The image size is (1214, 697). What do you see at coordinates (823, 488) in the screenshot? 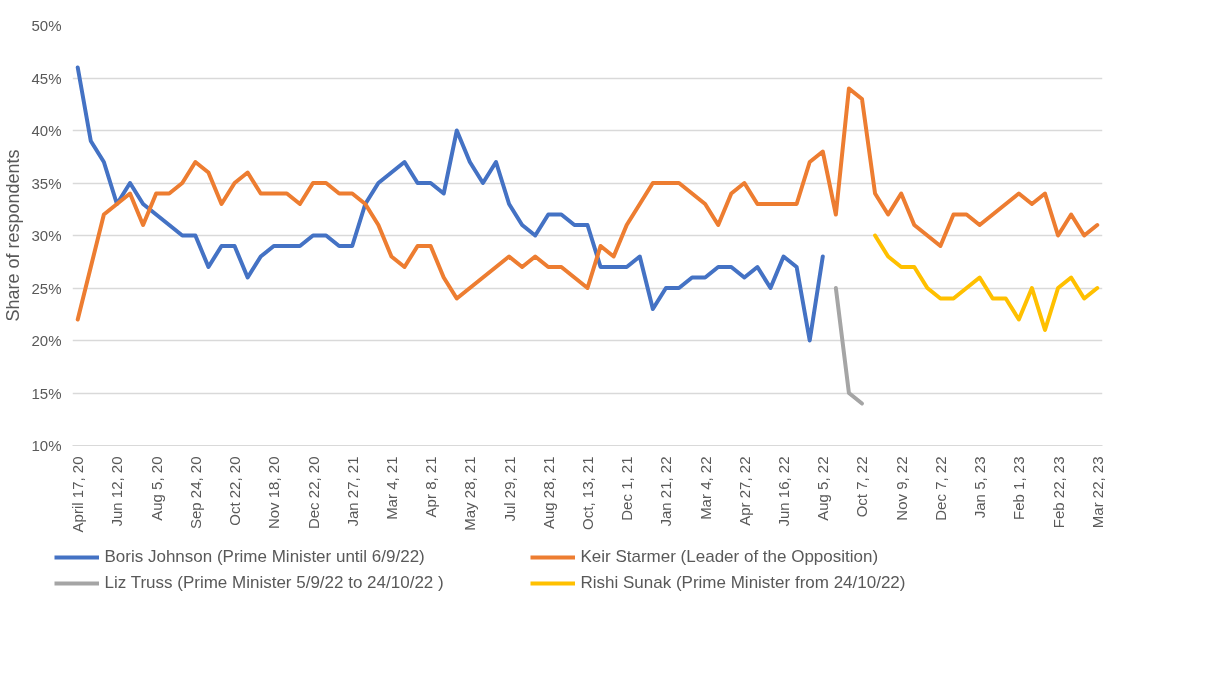
I see `x-tick-label: Aug 5, 22` at bounding box center [823, 488].